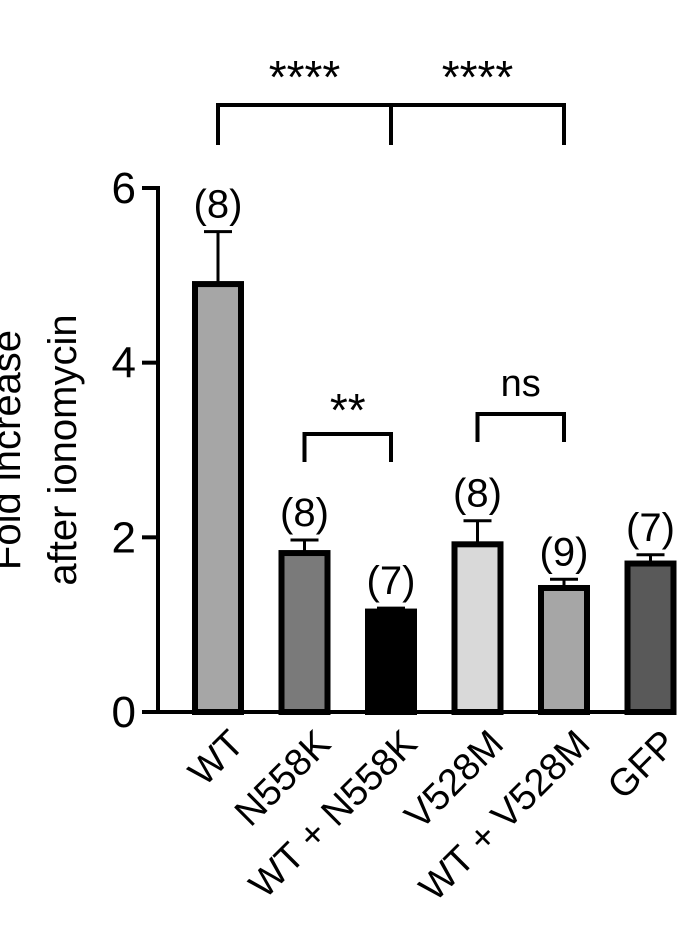 The height and width of the screenshot is (943, 684). What do you see at coordinates (124, 188) in the screenshot?
I see `y-tick-label: 6` at bounding box center [124, 188].